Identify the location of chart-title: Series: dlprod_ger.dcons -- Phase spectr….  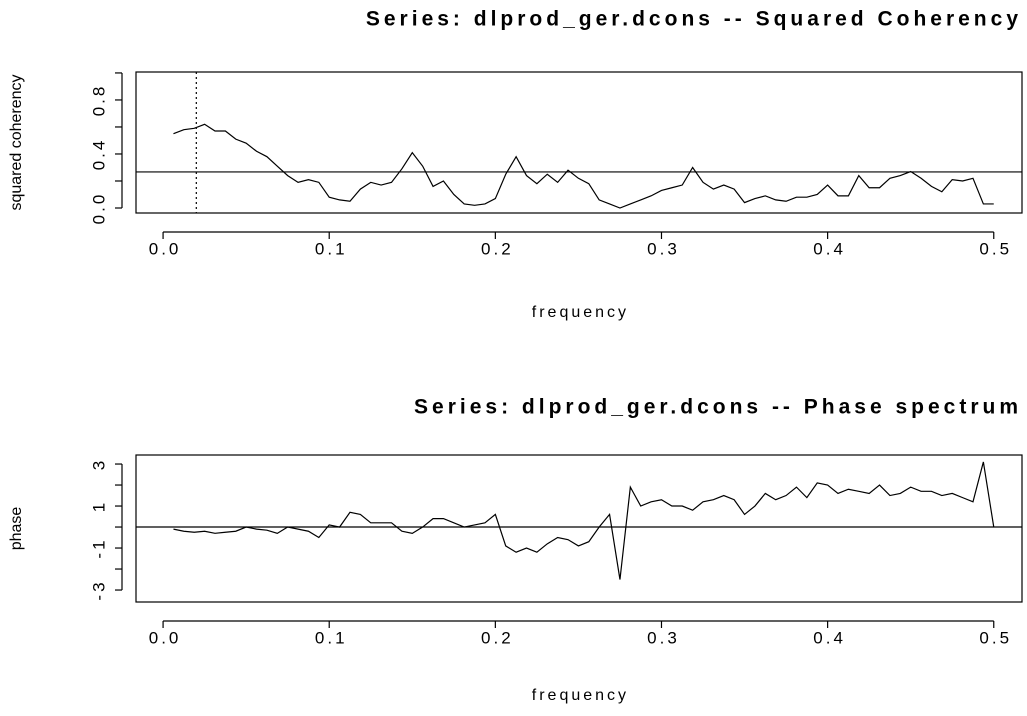
(718, 407).